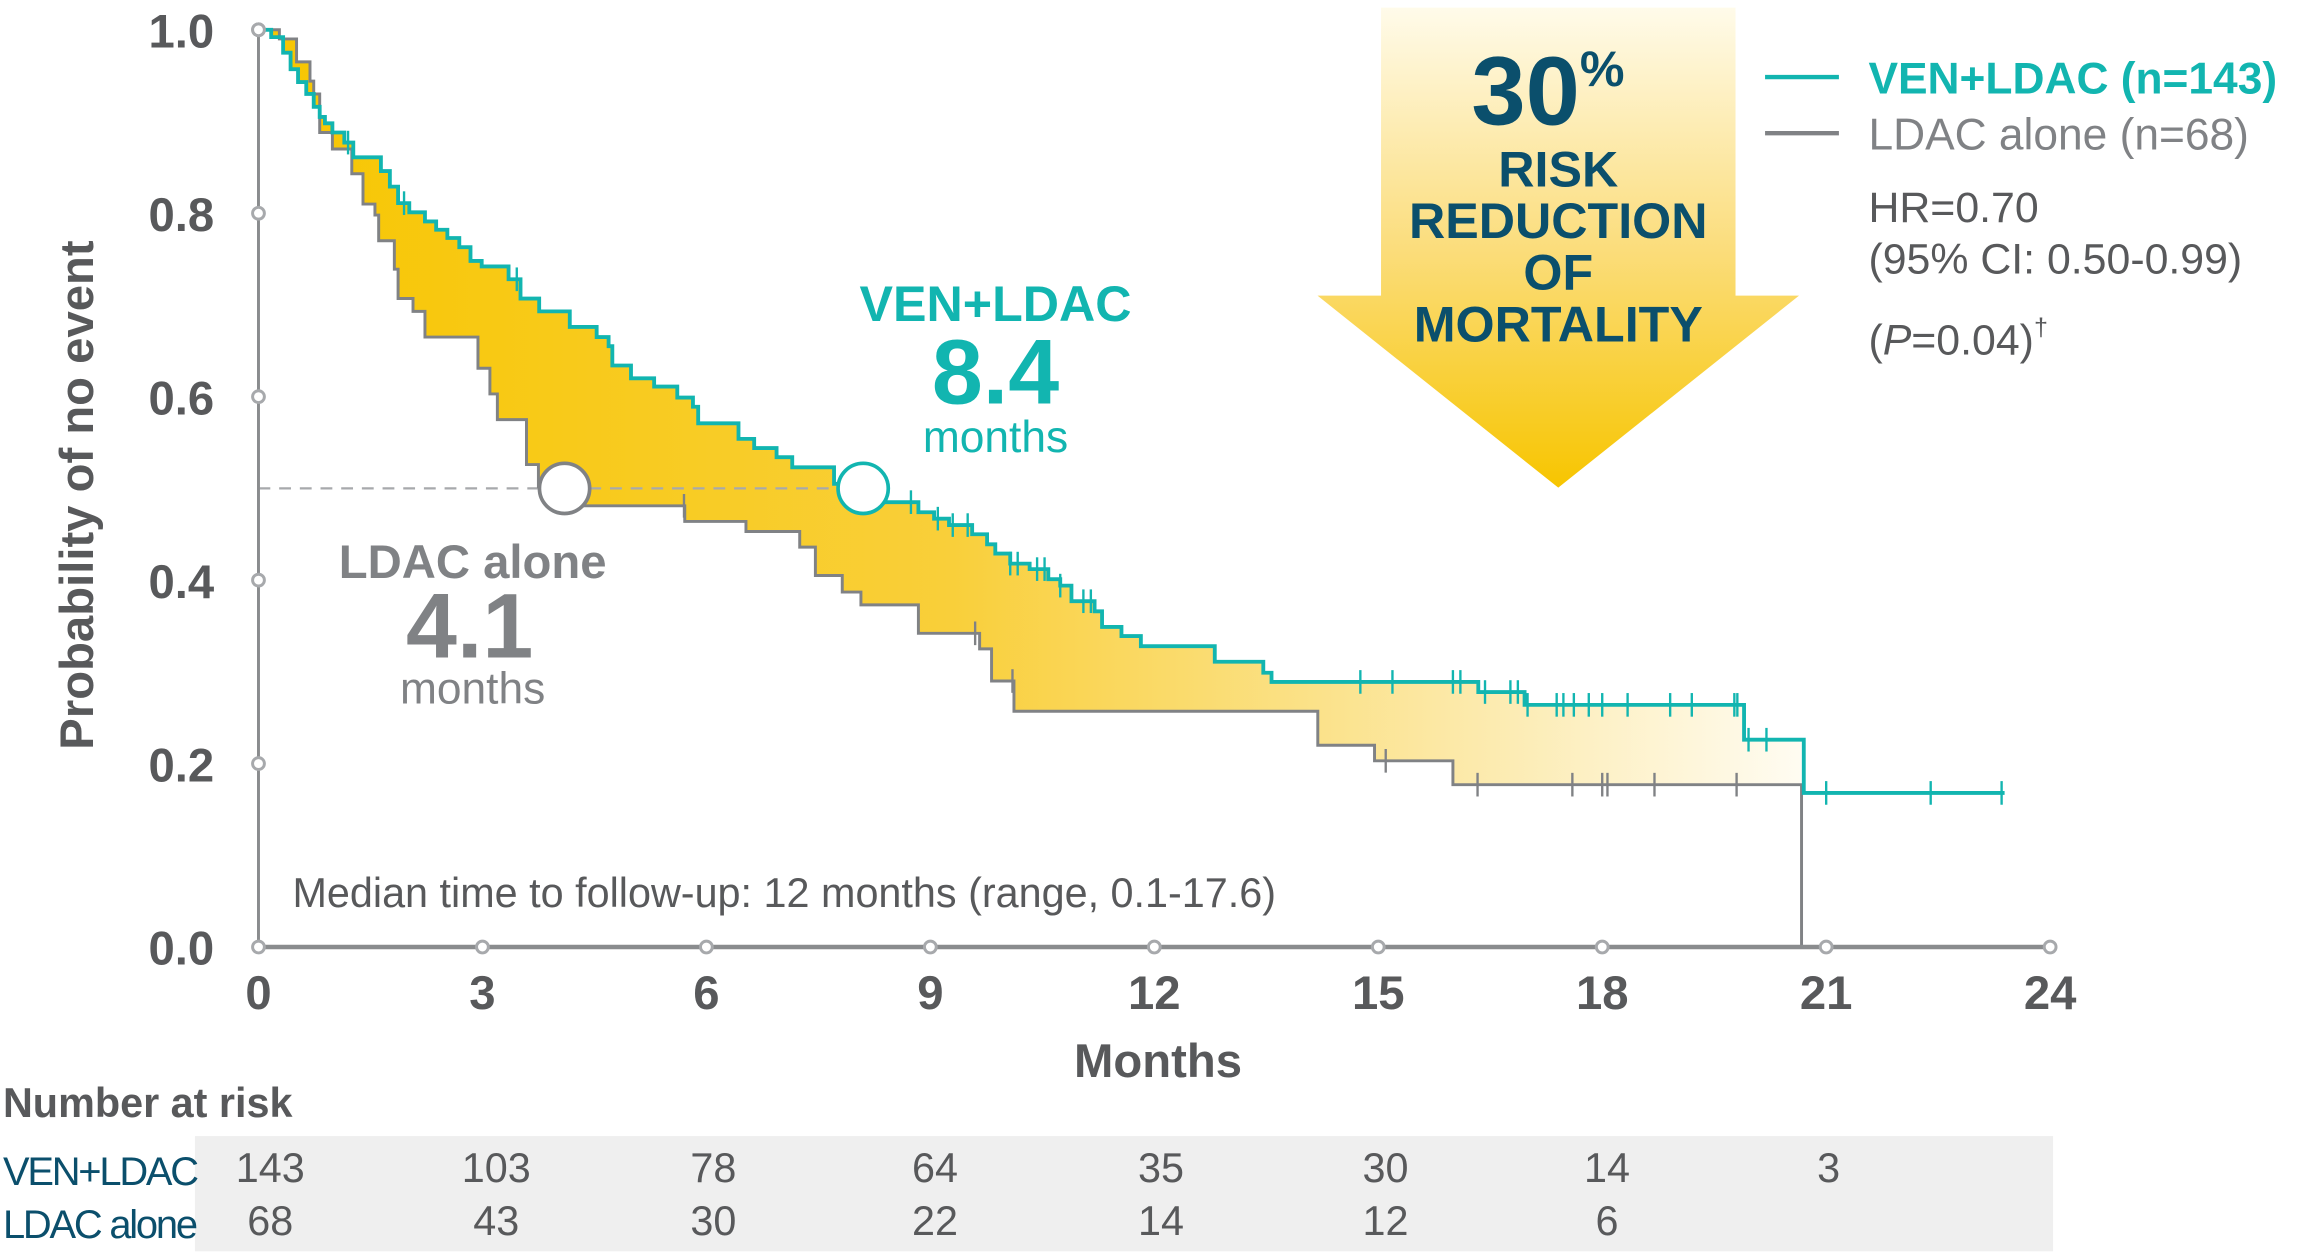 Image resolution: width=2316 pixels, height=1253 pixels. Describe the element at coordinates (100, 1225) in the screenshot. I see `risk-row-label-ldac: LDAC alone` at that location.